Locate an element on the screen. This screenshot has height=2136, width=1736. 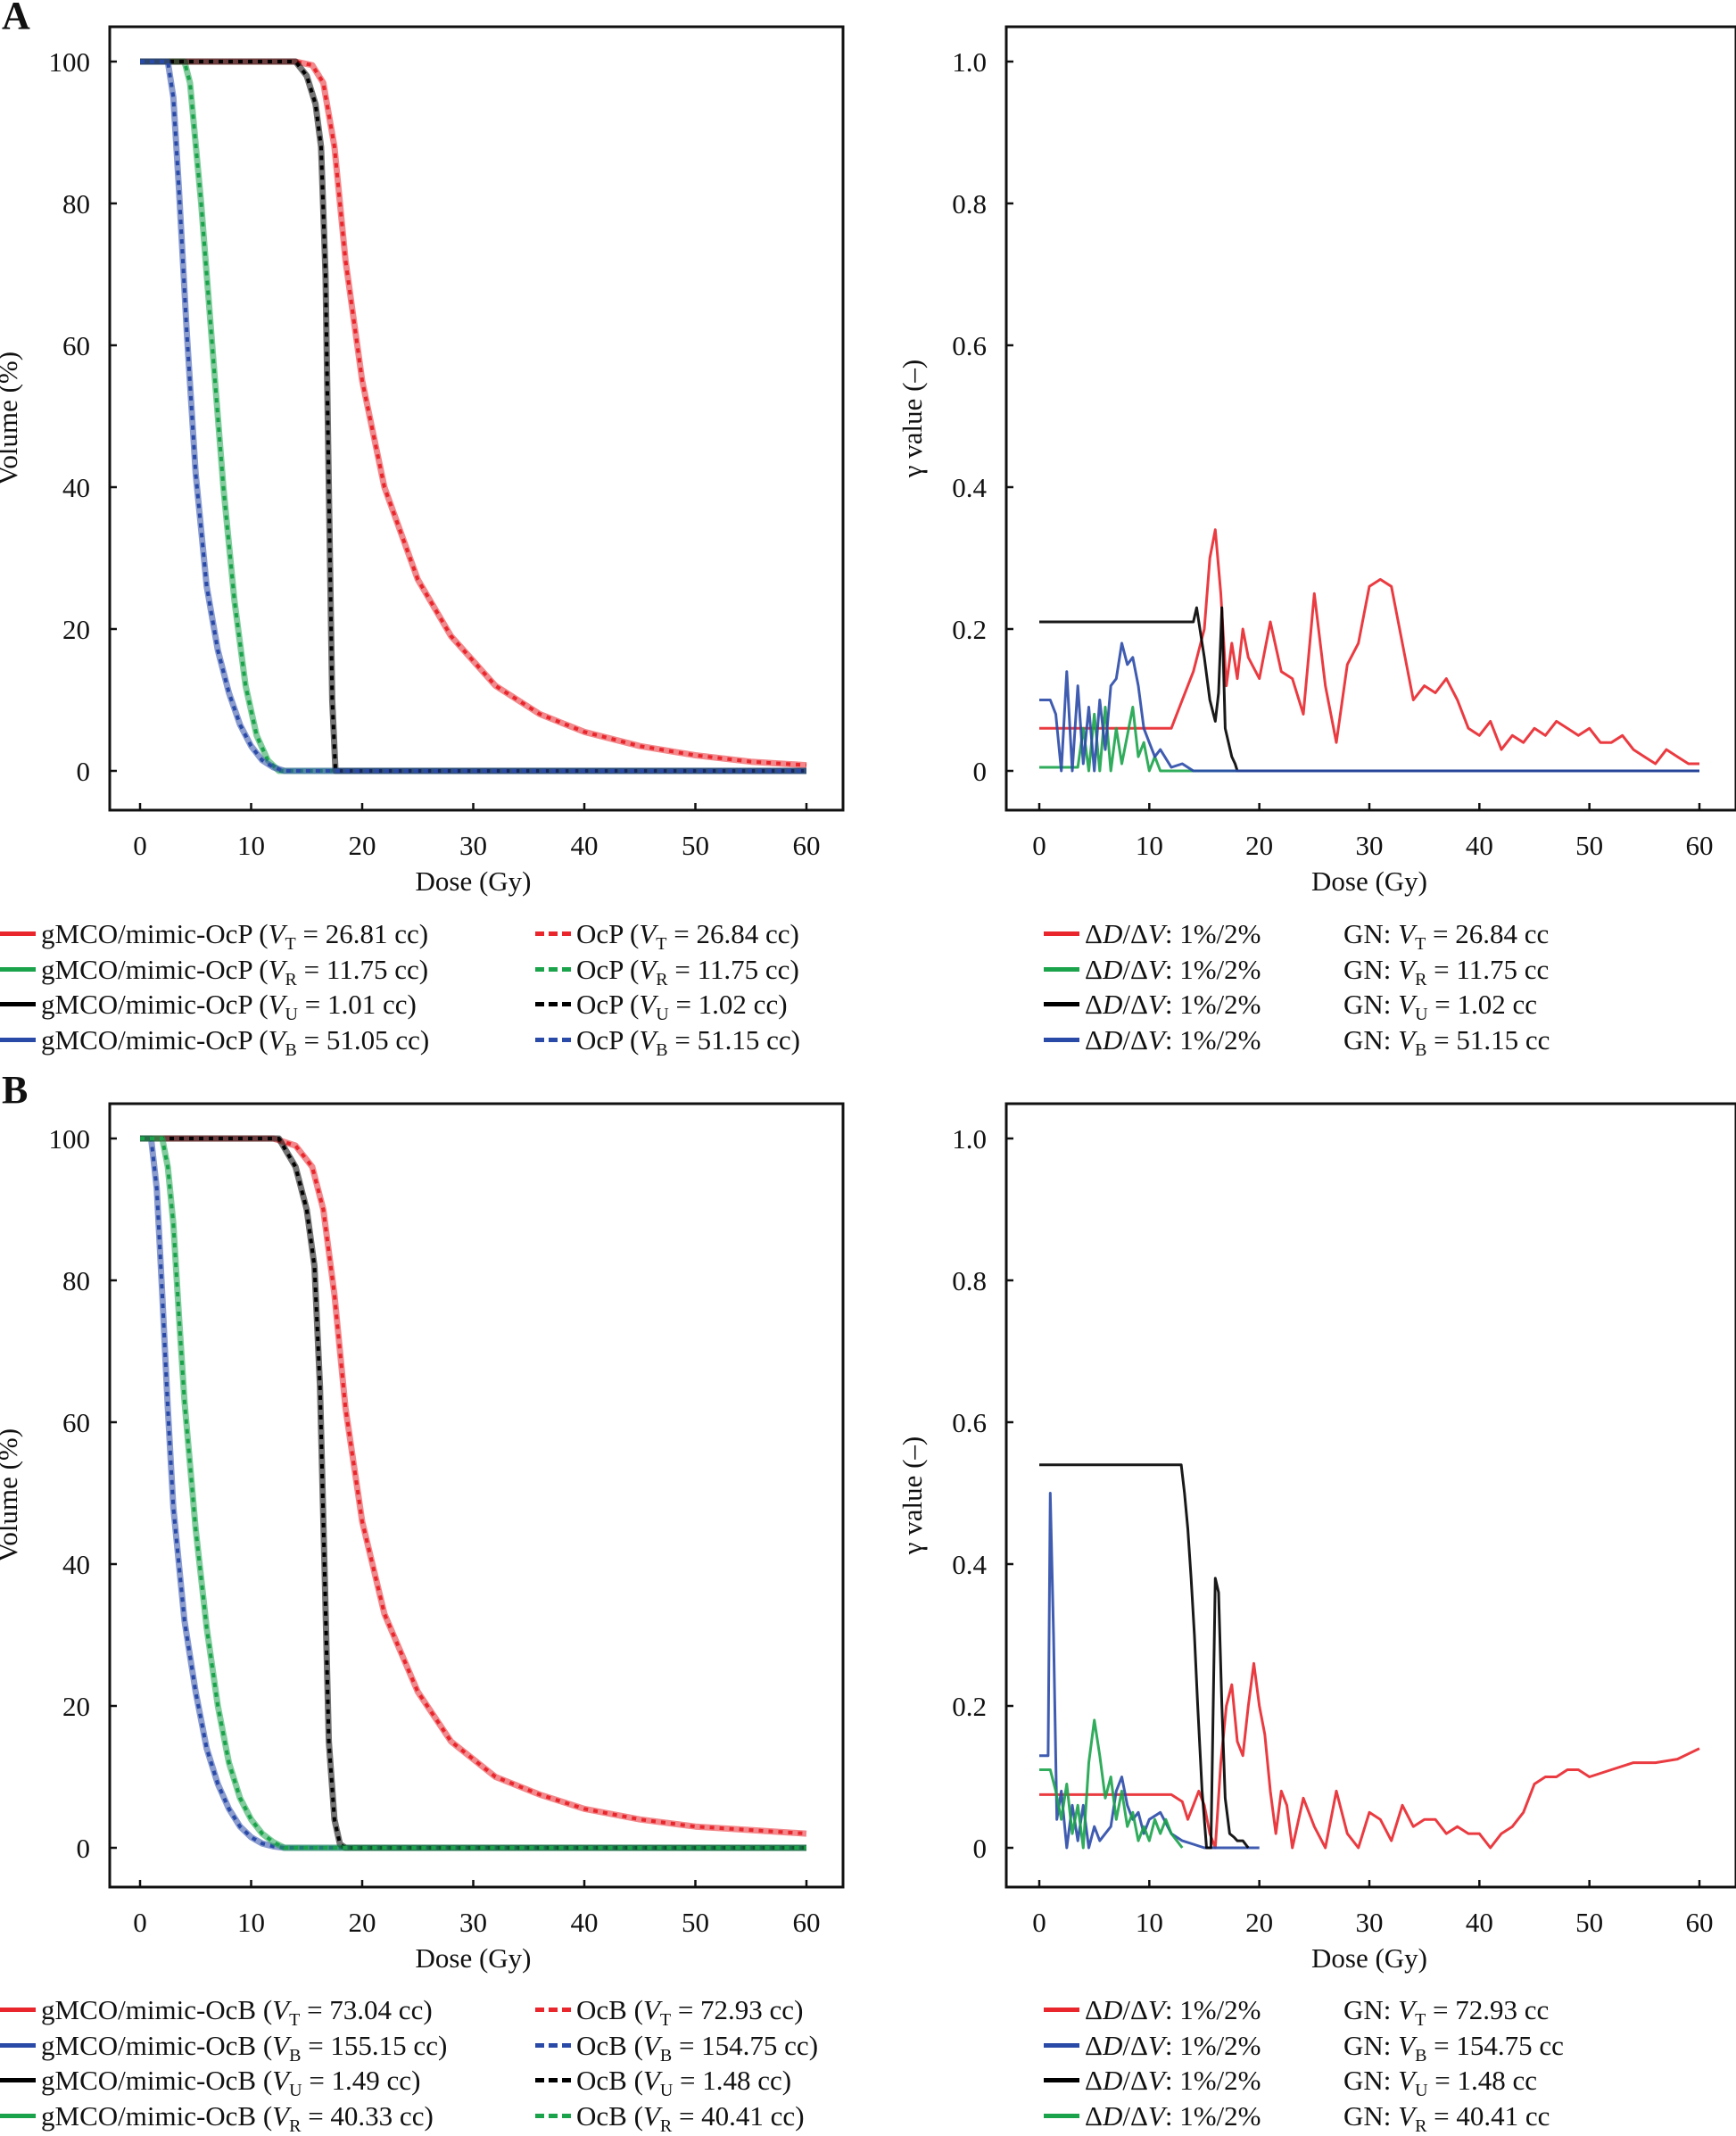
series-line is located at coordinates (1369, 1755).